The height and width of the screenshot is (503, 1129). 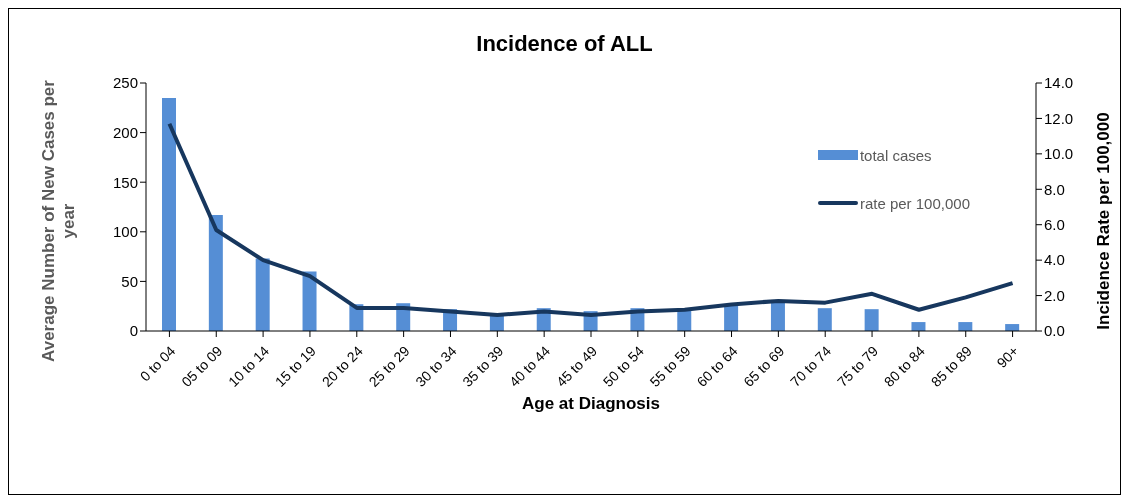 What do you see at coordinates (1054, 225) in the screenshot?
I see `y2-tick-label: 6.0` at bounding box center [1054, 225].